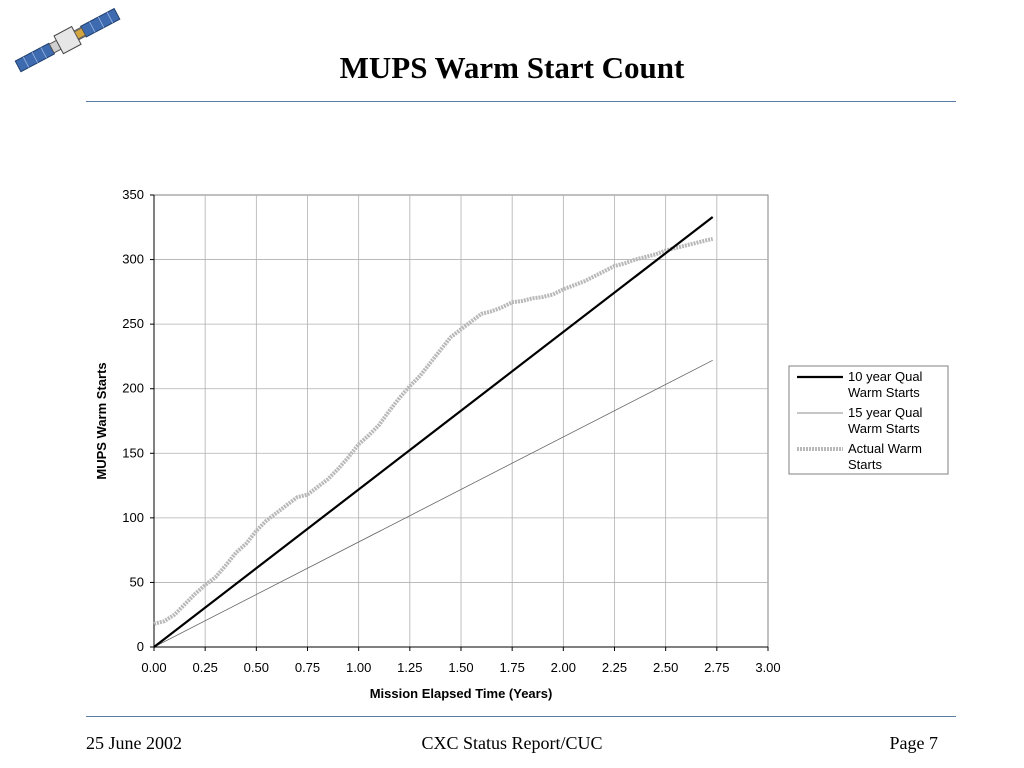 The image size is (1024, 768). Describe the element at coordinates (307, 667) in the screenshot. I see `x-tick-label: 0.75` at that location.